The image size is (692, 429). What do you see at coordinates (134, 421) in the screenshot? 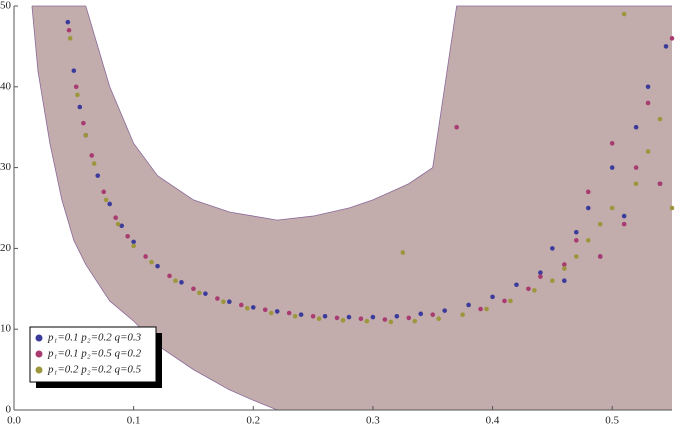
I see `x-tick-label: 0.1` at bounding box center [134, 421].